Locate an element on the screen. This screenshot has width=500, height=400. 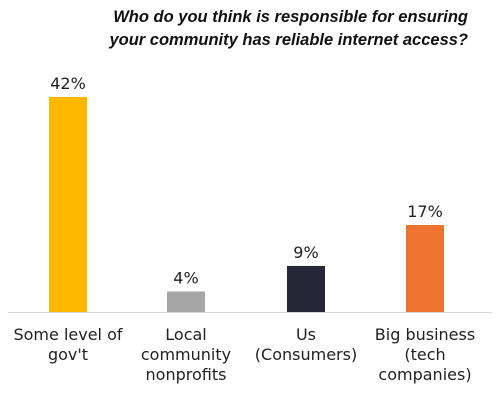
category-label-3: Big business (tech companies) is located at coordinates (425, 354).